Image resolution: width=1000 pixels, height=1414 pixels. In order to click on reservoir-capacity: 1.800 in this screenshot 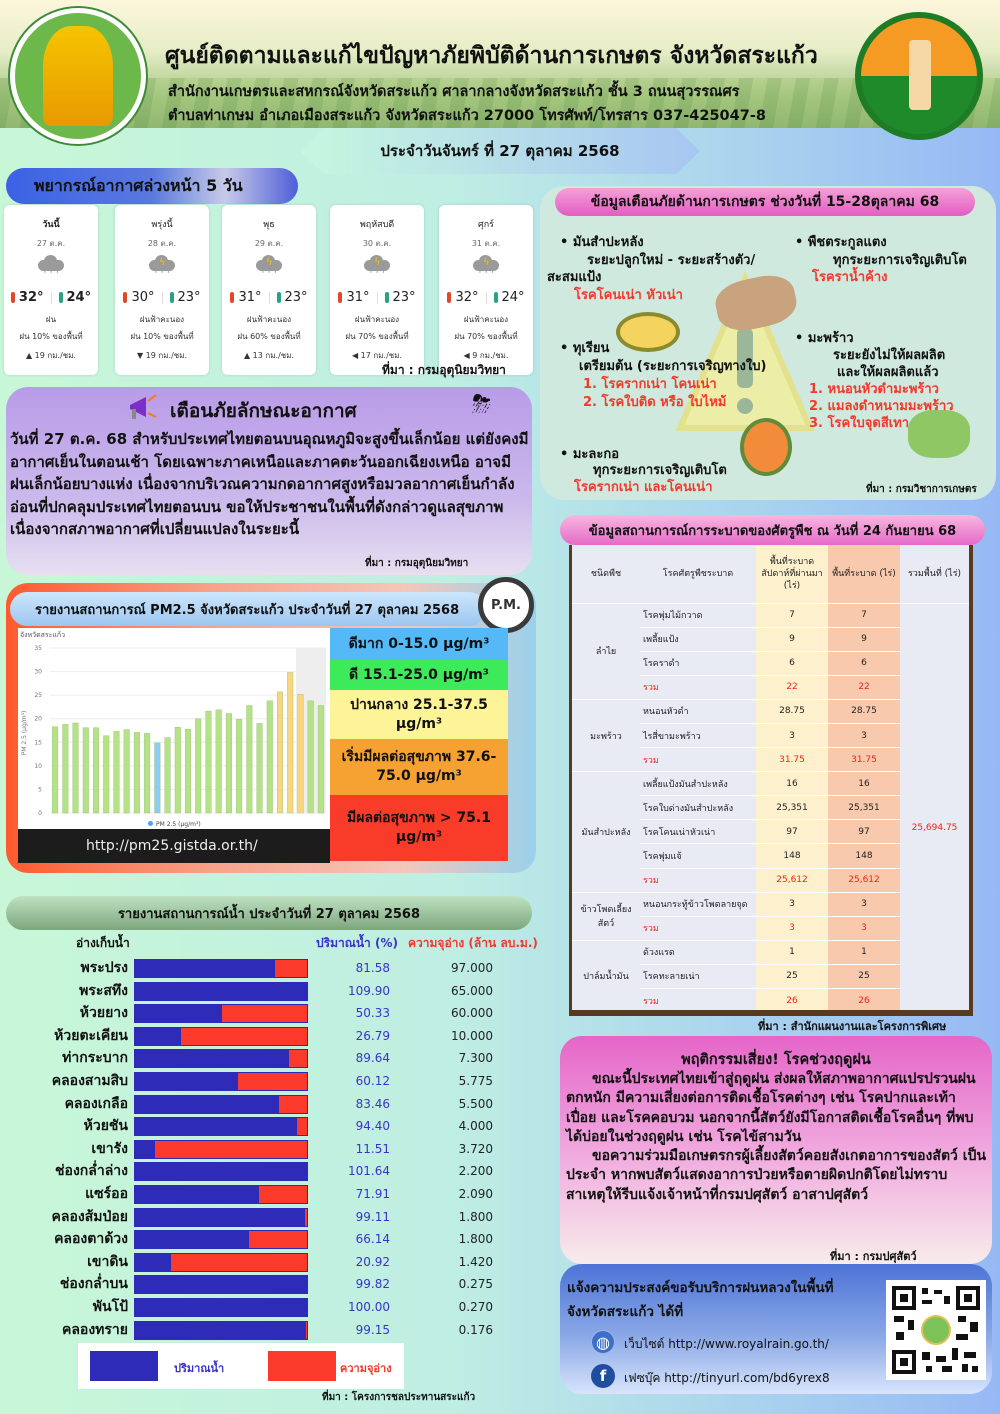, I will do `click(475, 1216)`.